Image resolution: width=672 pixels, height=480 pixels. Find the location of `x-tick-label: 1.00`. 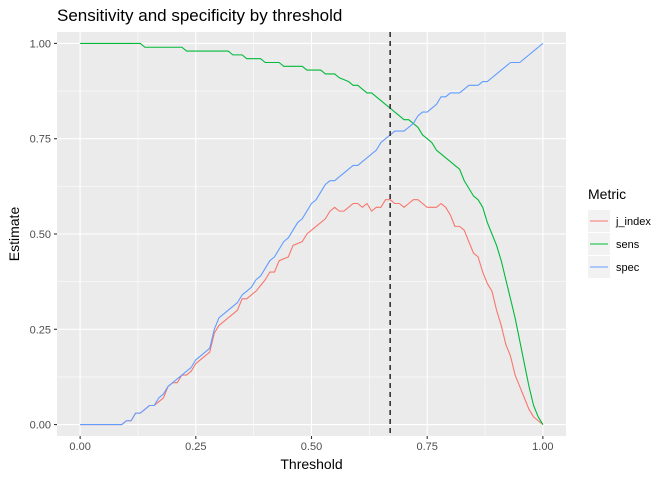

x-tick-label: 1.00 is located at coordinates (542, 447).